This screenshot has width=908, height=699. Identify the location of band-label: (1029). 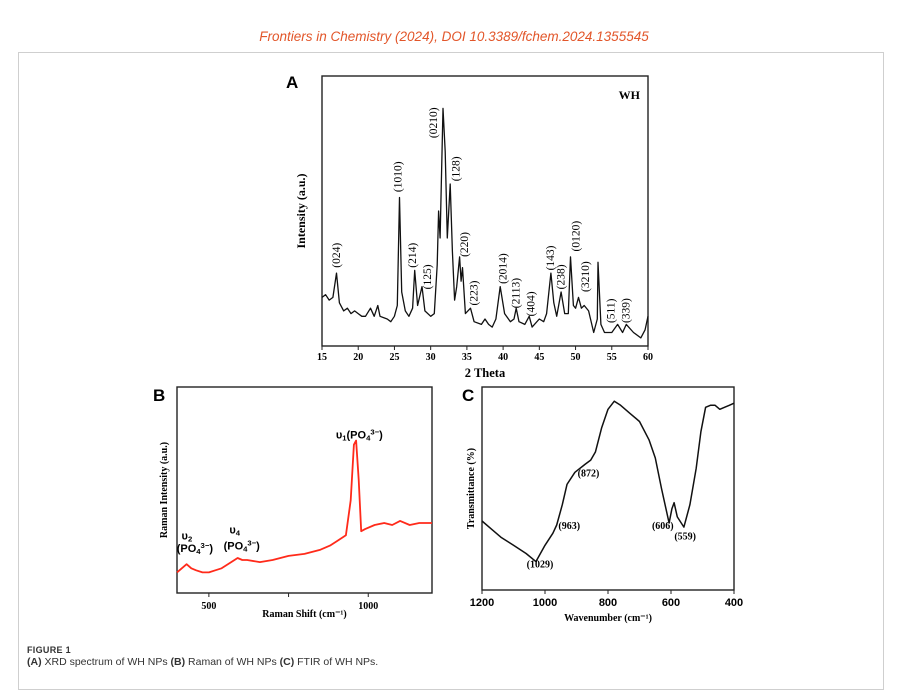
(540, 565).